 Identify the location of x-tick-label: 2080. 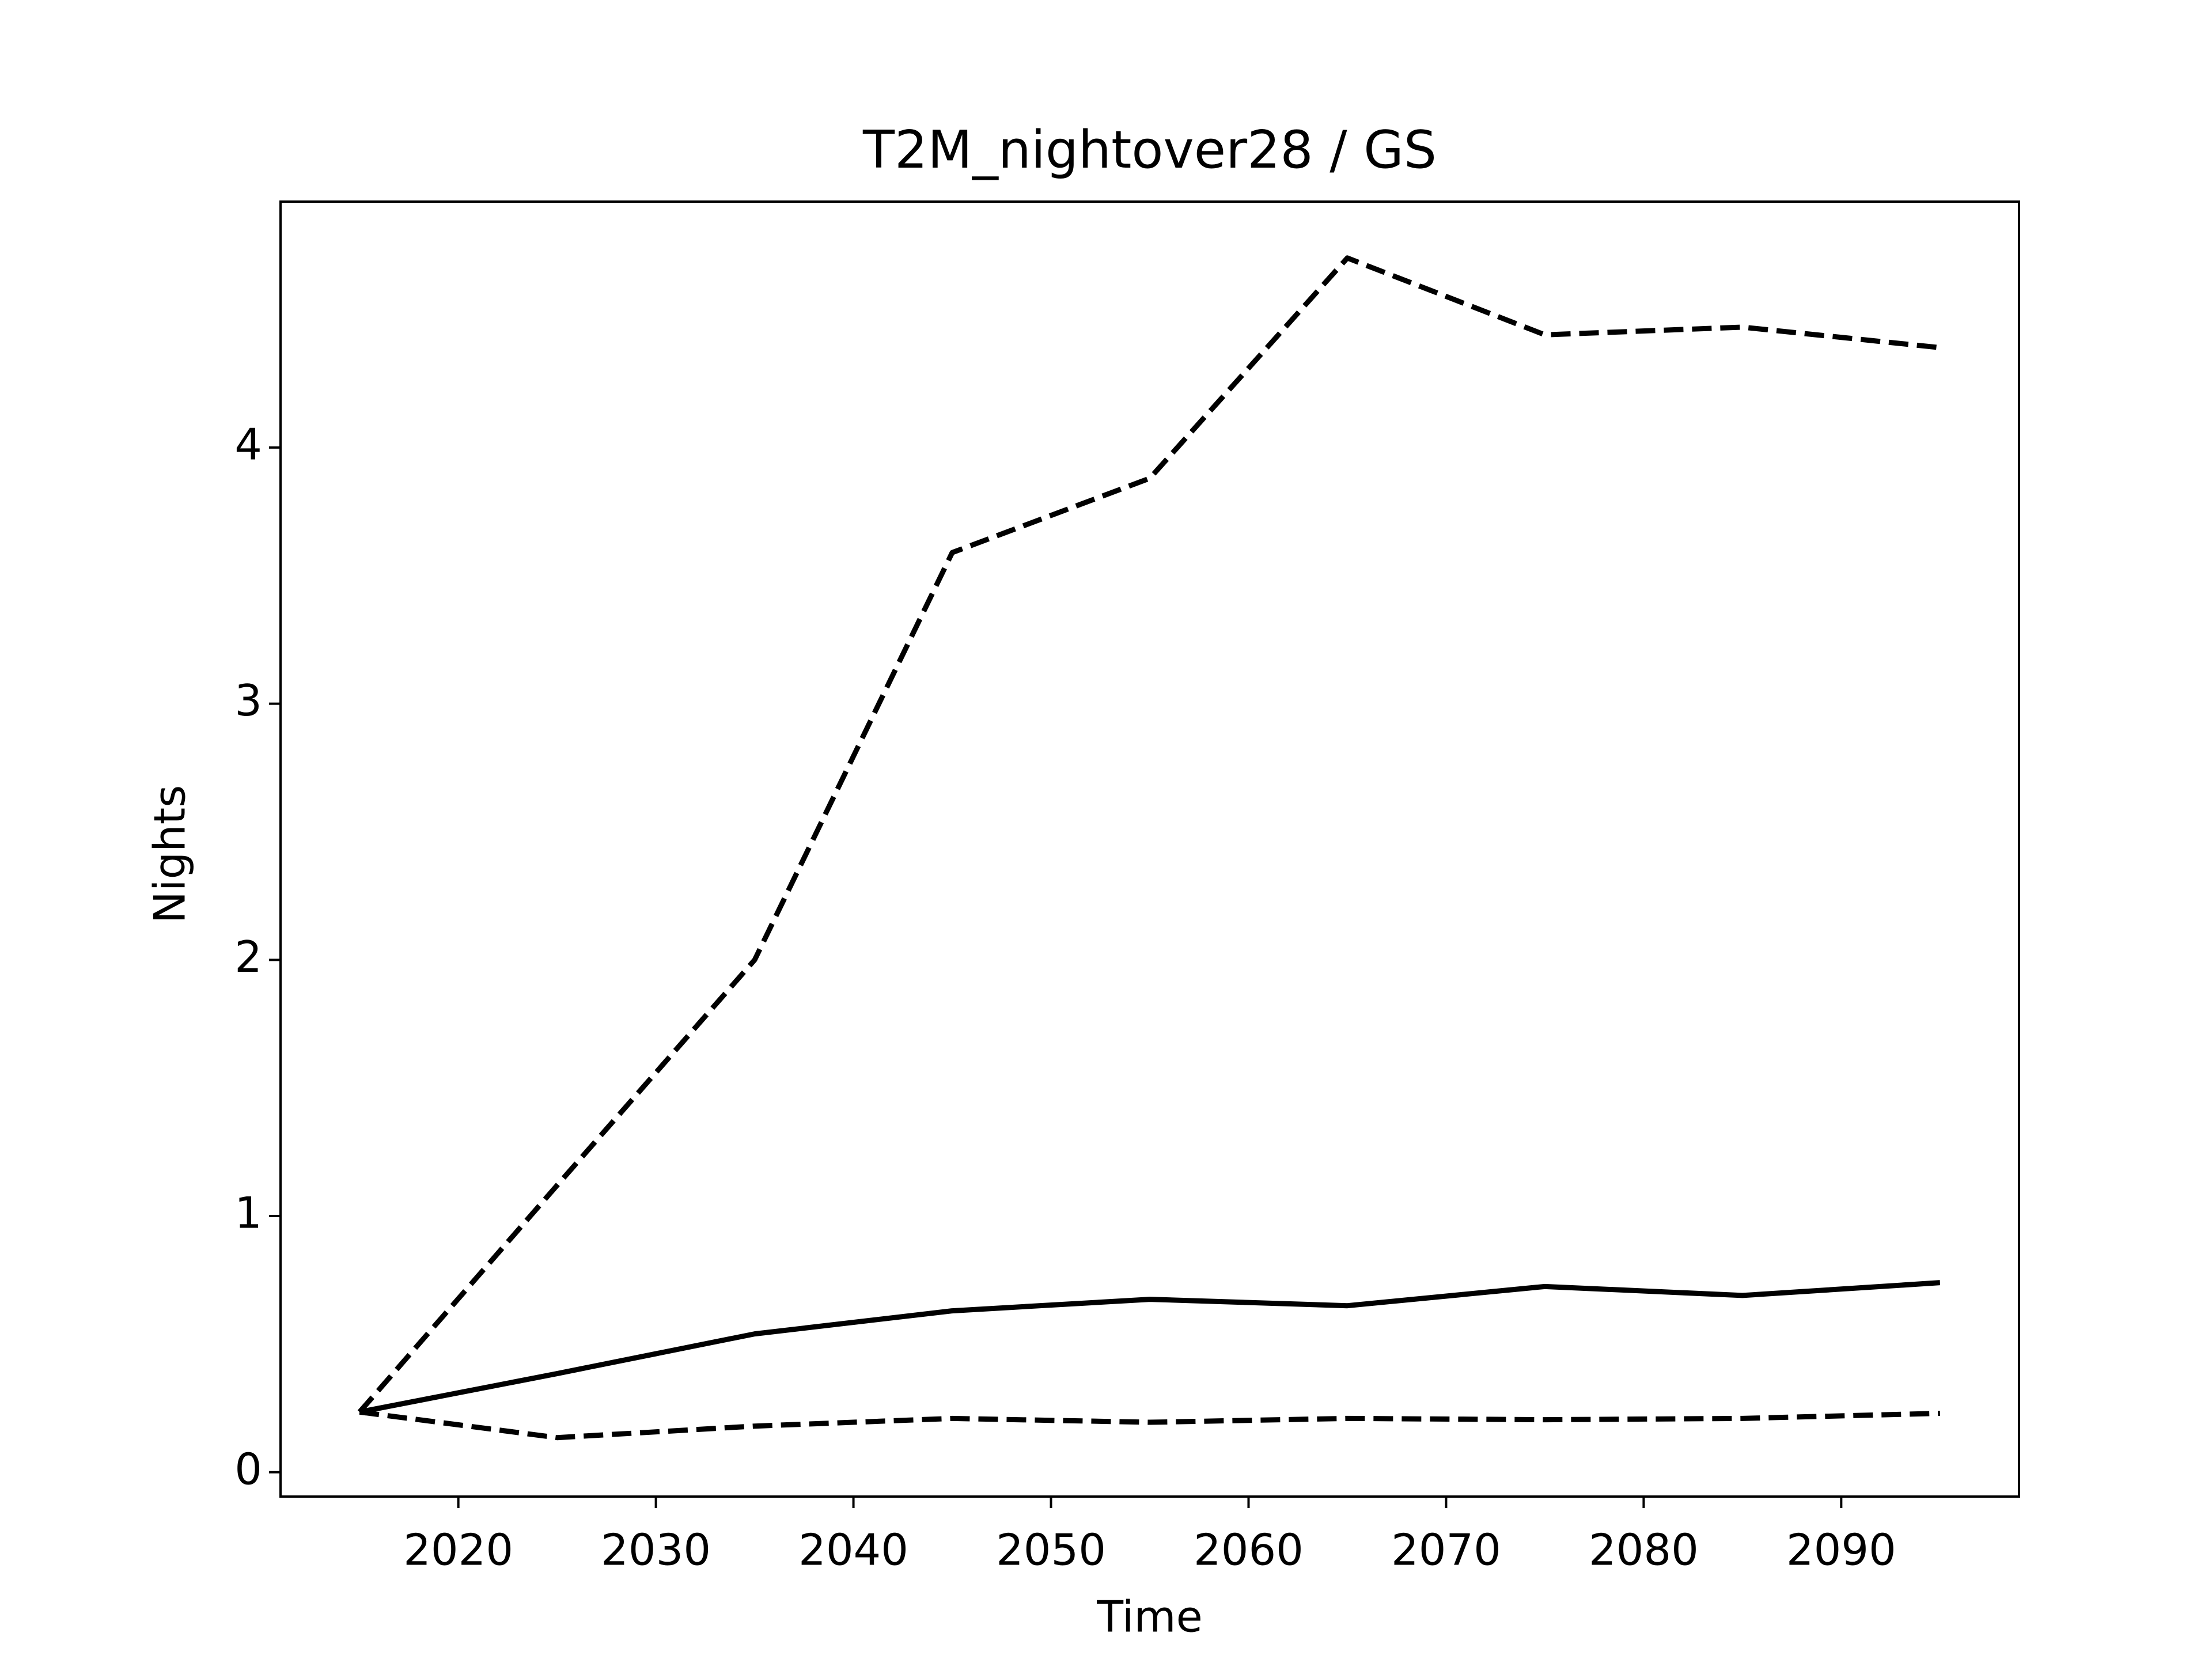
(1644, 1550).